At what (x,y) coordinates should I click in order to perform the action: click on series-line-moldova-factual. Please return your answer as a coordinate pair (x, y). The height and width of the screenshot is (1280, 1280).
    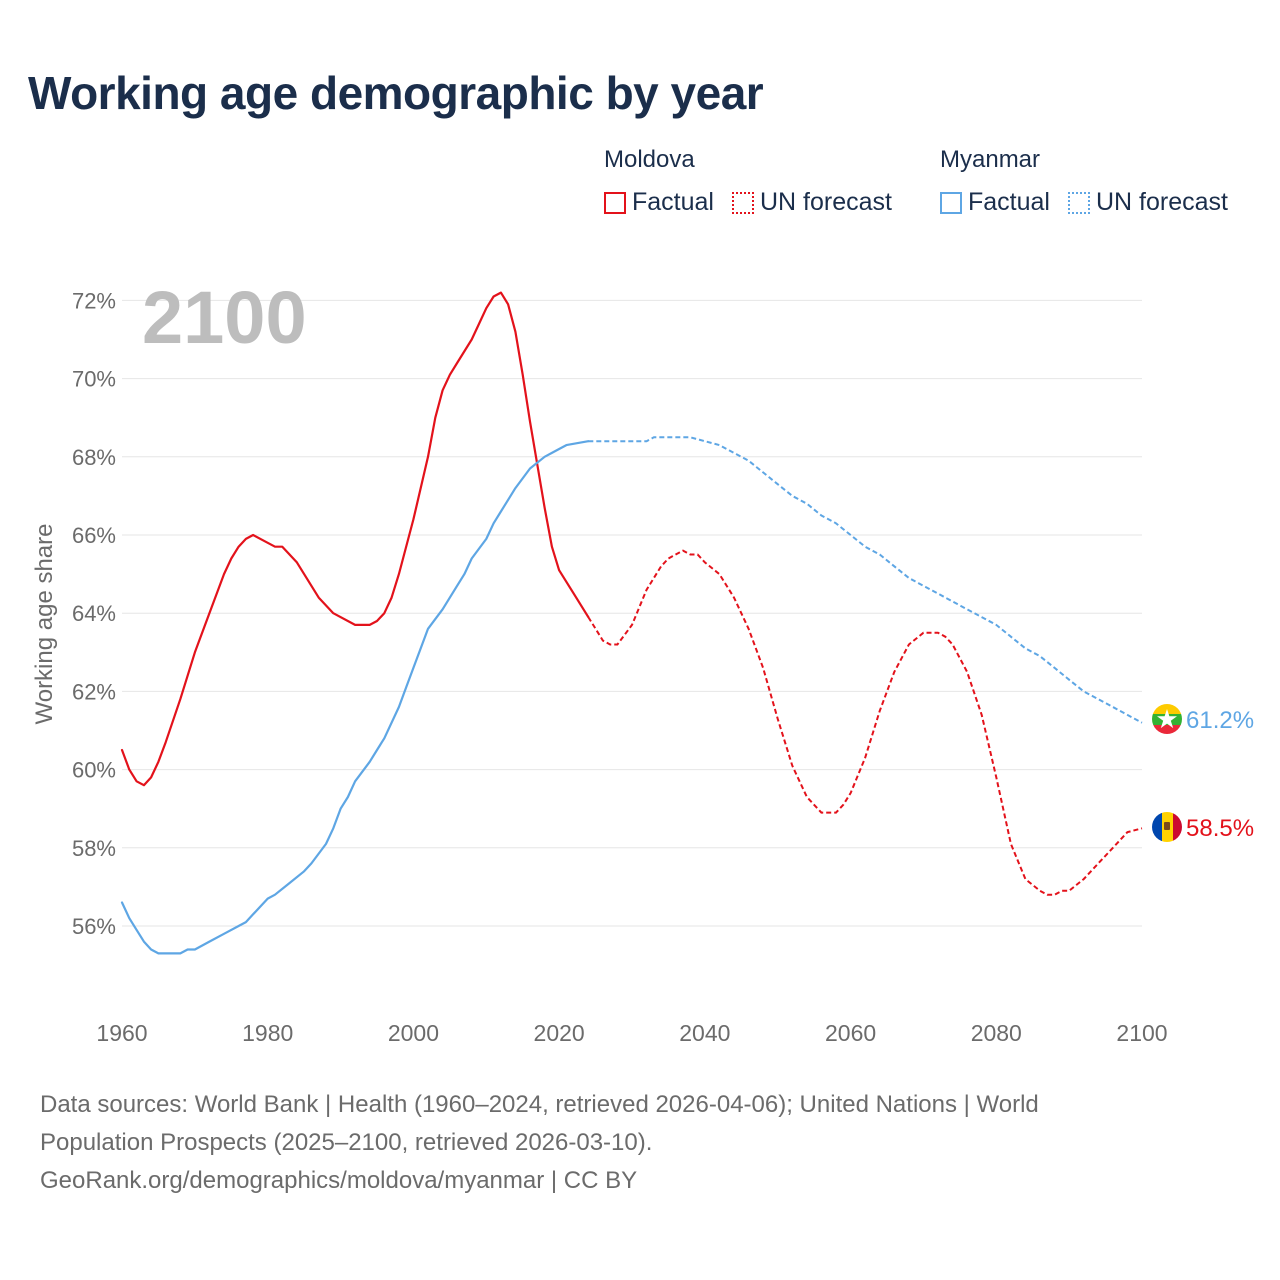
    Looking at the image, I should click on (355, 539).